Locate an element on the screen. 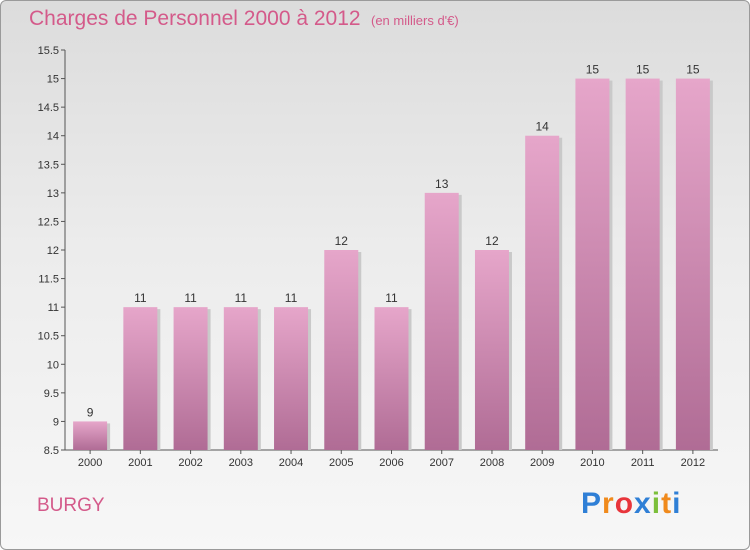 This screenshot has height=550, width=750. commune-name: BURGY is located at coordinates (71, 505).